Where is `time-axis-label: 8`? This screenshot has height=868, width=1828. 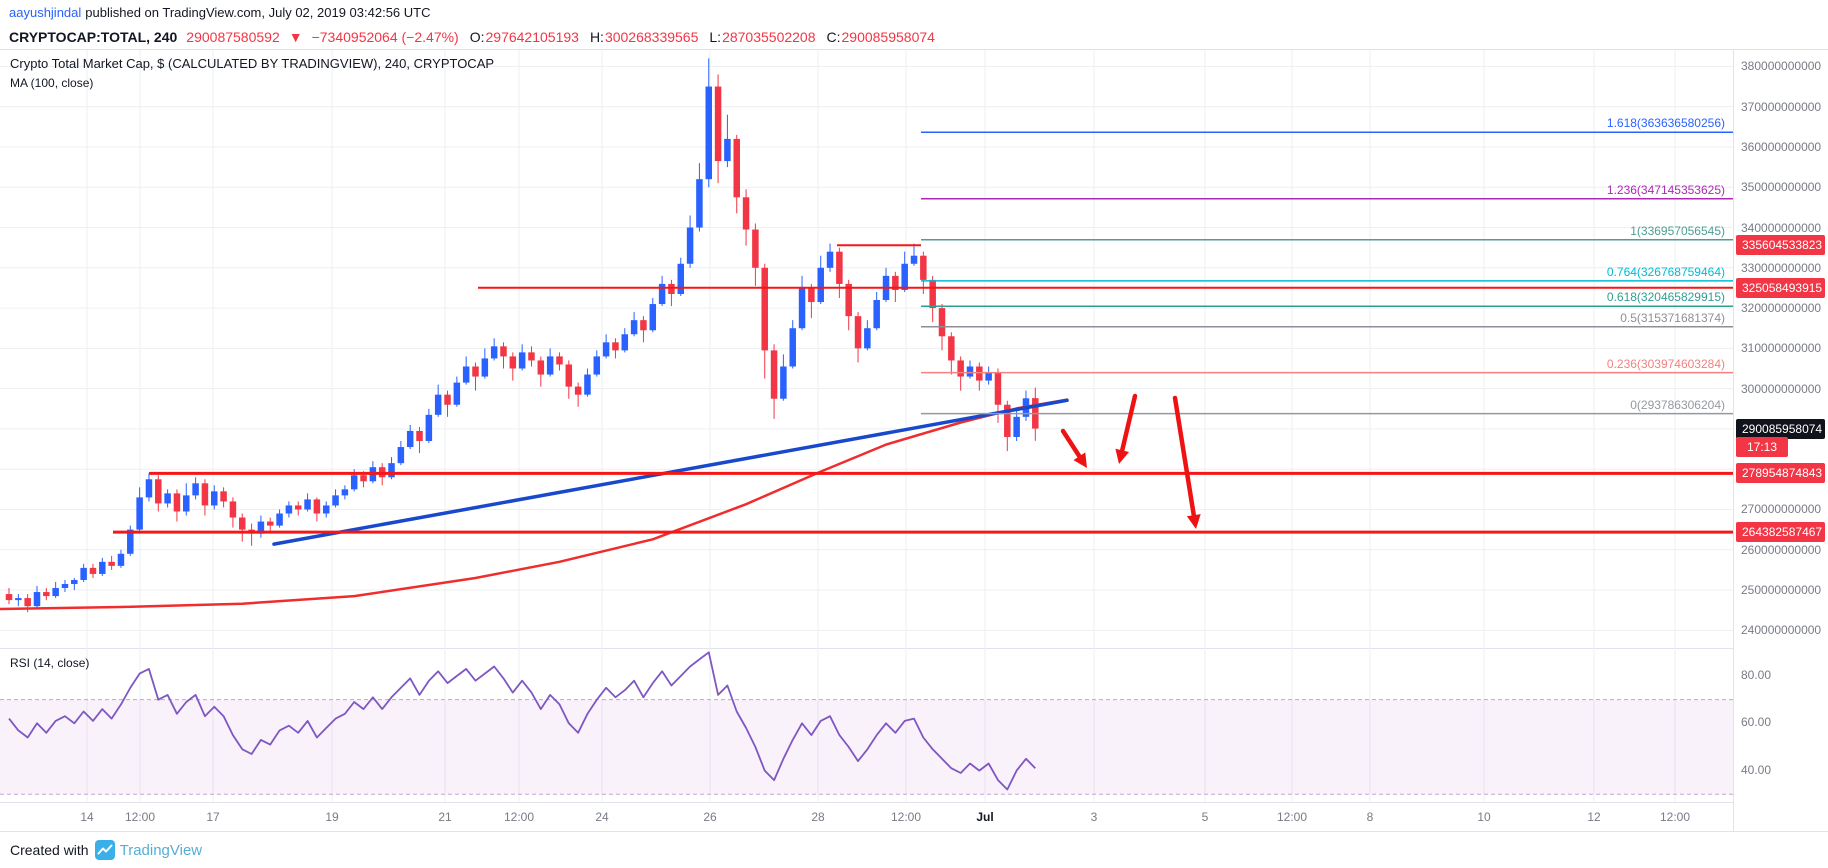
time-axis-label: 8 is located at coordinates (1370, 817).